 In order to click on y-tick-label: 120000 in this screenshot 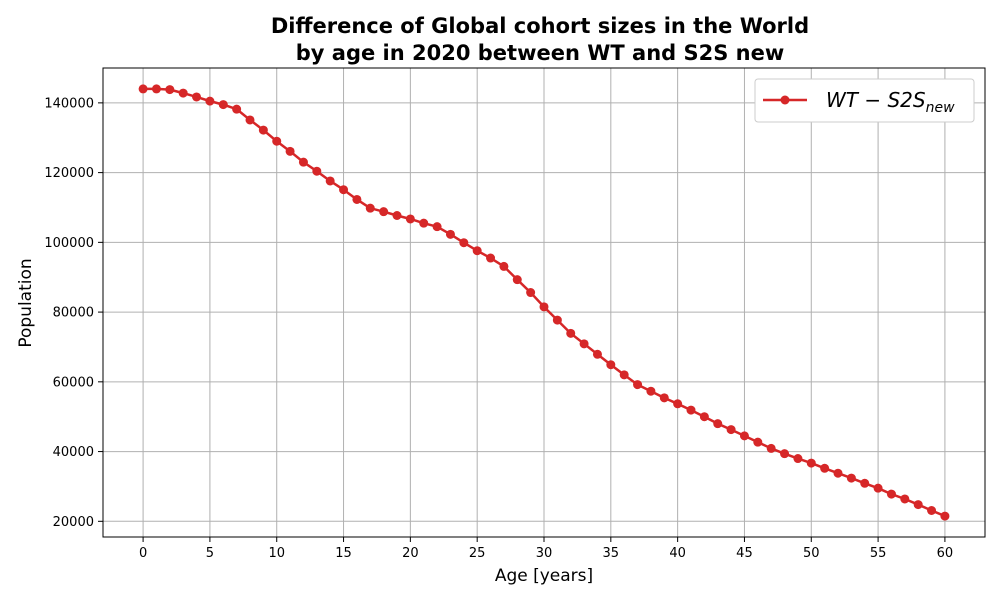, I will do `click(69, 173)`.